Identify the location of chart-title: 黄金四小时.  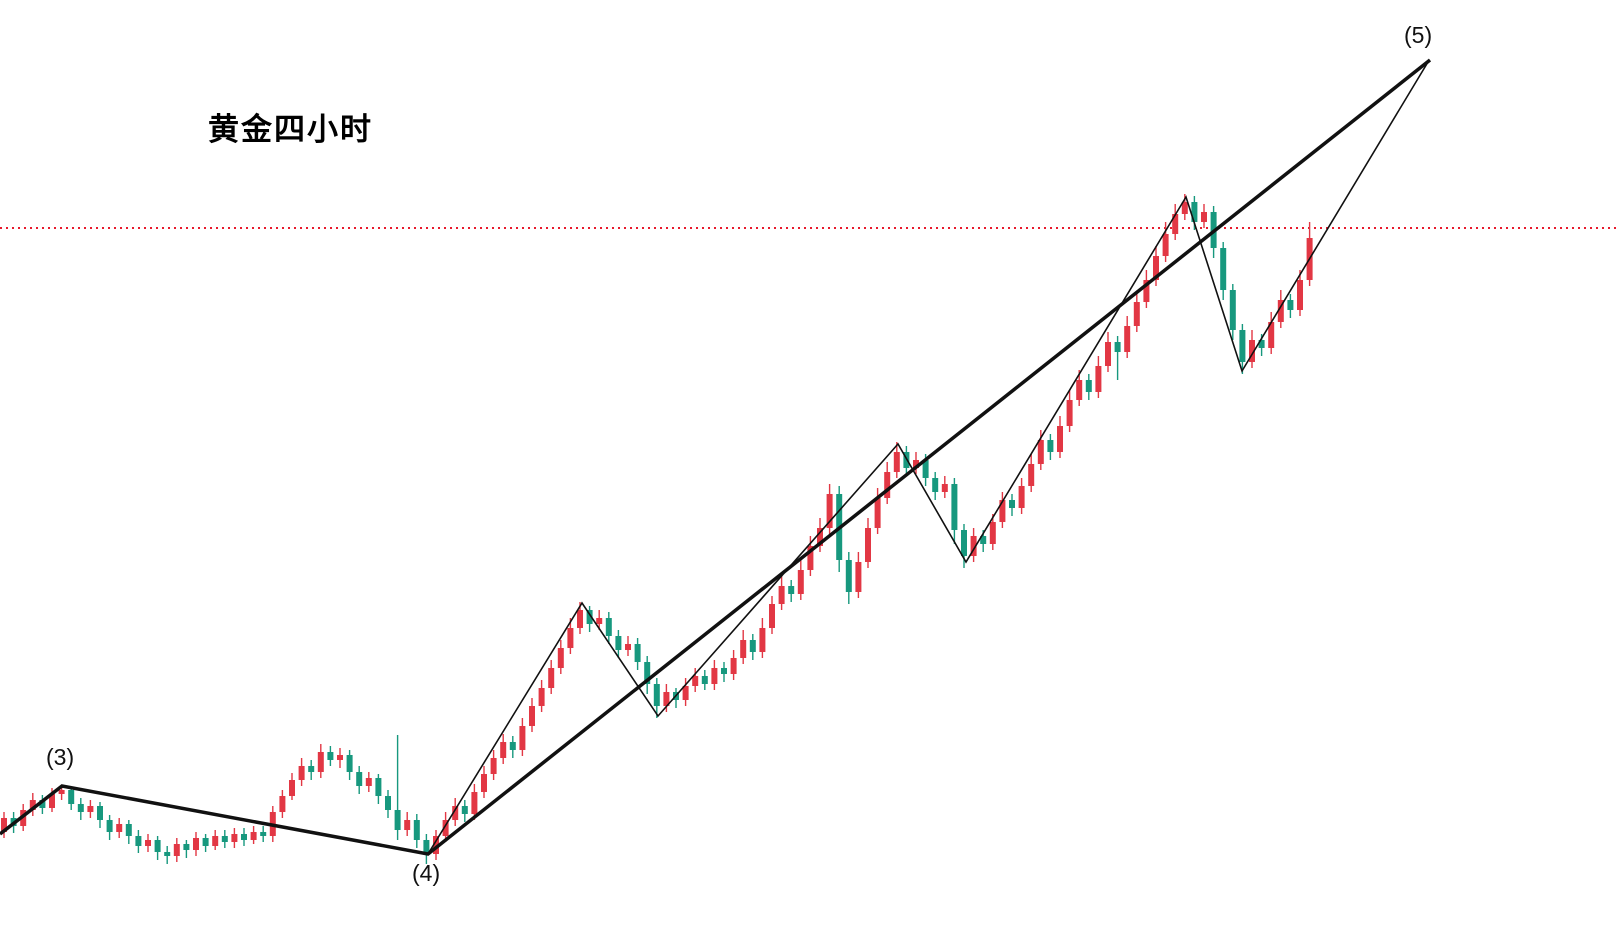
(290, 129).